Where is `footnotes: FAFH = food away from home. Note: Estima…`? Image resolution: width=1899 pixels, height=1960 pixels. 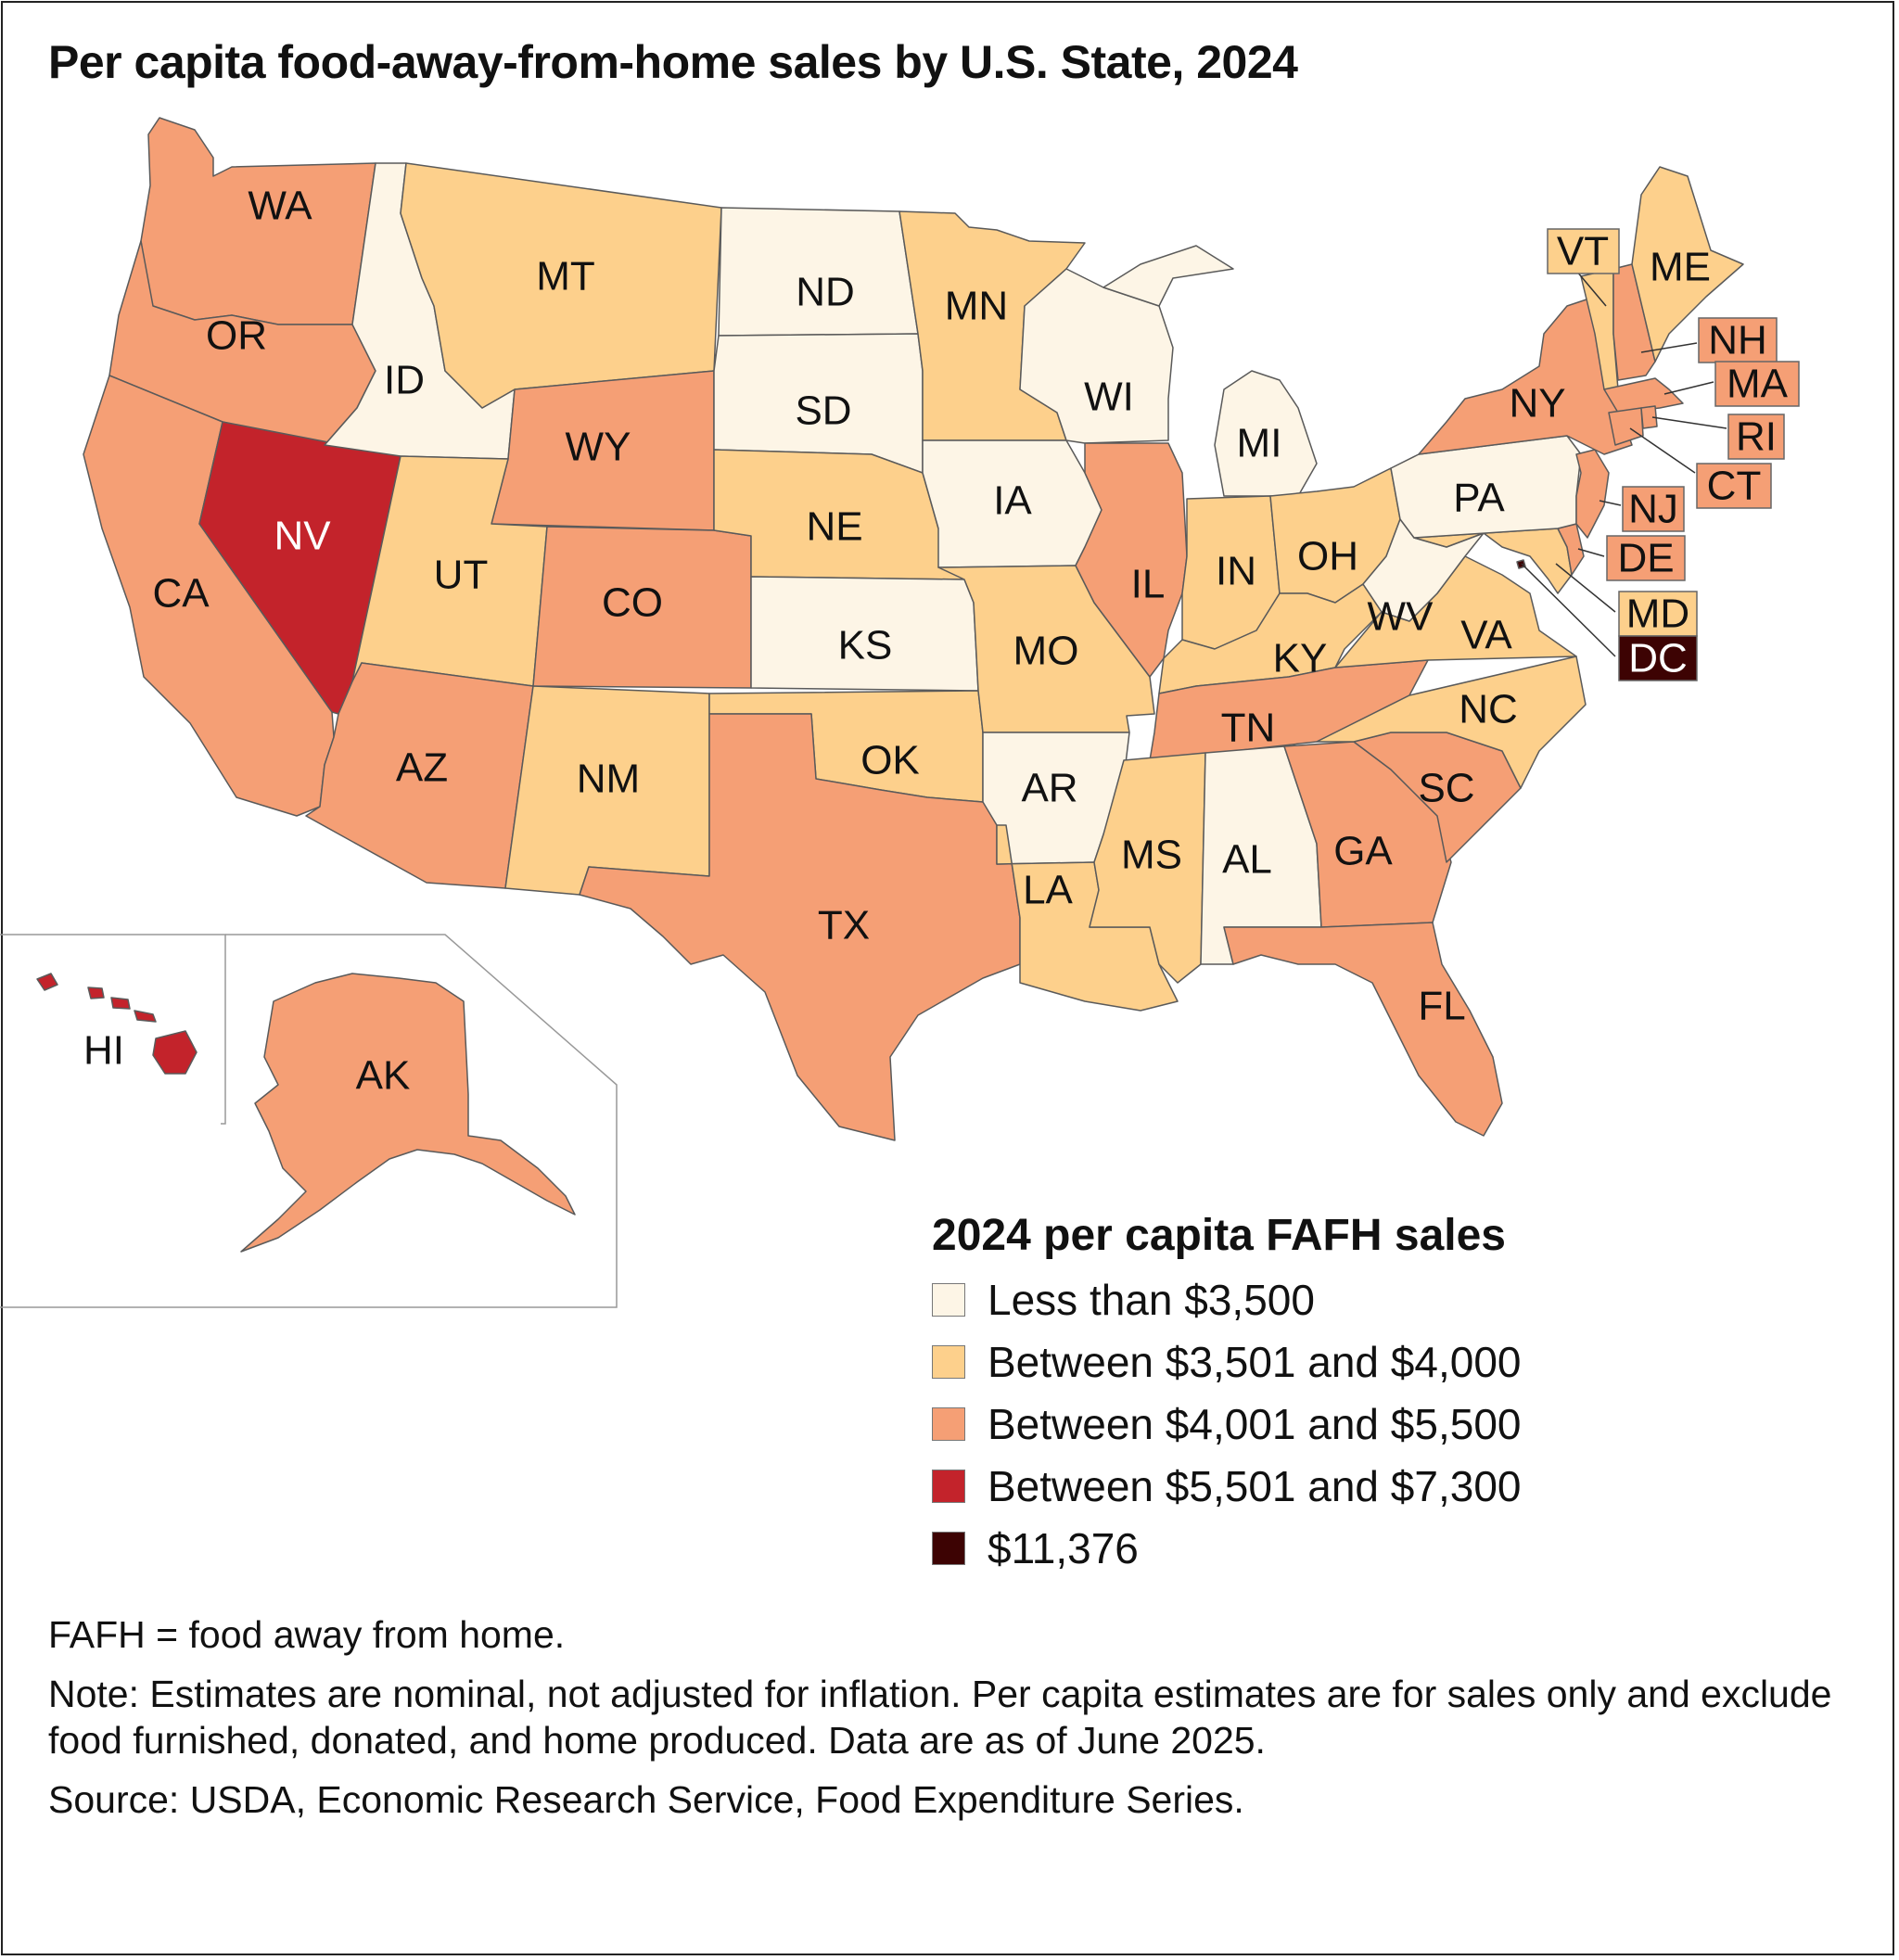 footnotes: FAFH = food away from home. Note: Estima… is located at coordinates (952, 1723).